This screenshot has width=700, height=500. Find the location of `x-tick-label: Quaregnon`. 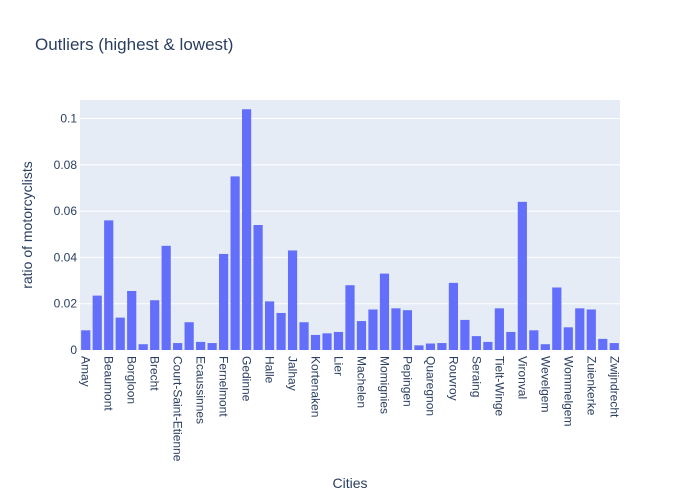

x-tick-label: Quaregnon is located at coordinates (430, 386).